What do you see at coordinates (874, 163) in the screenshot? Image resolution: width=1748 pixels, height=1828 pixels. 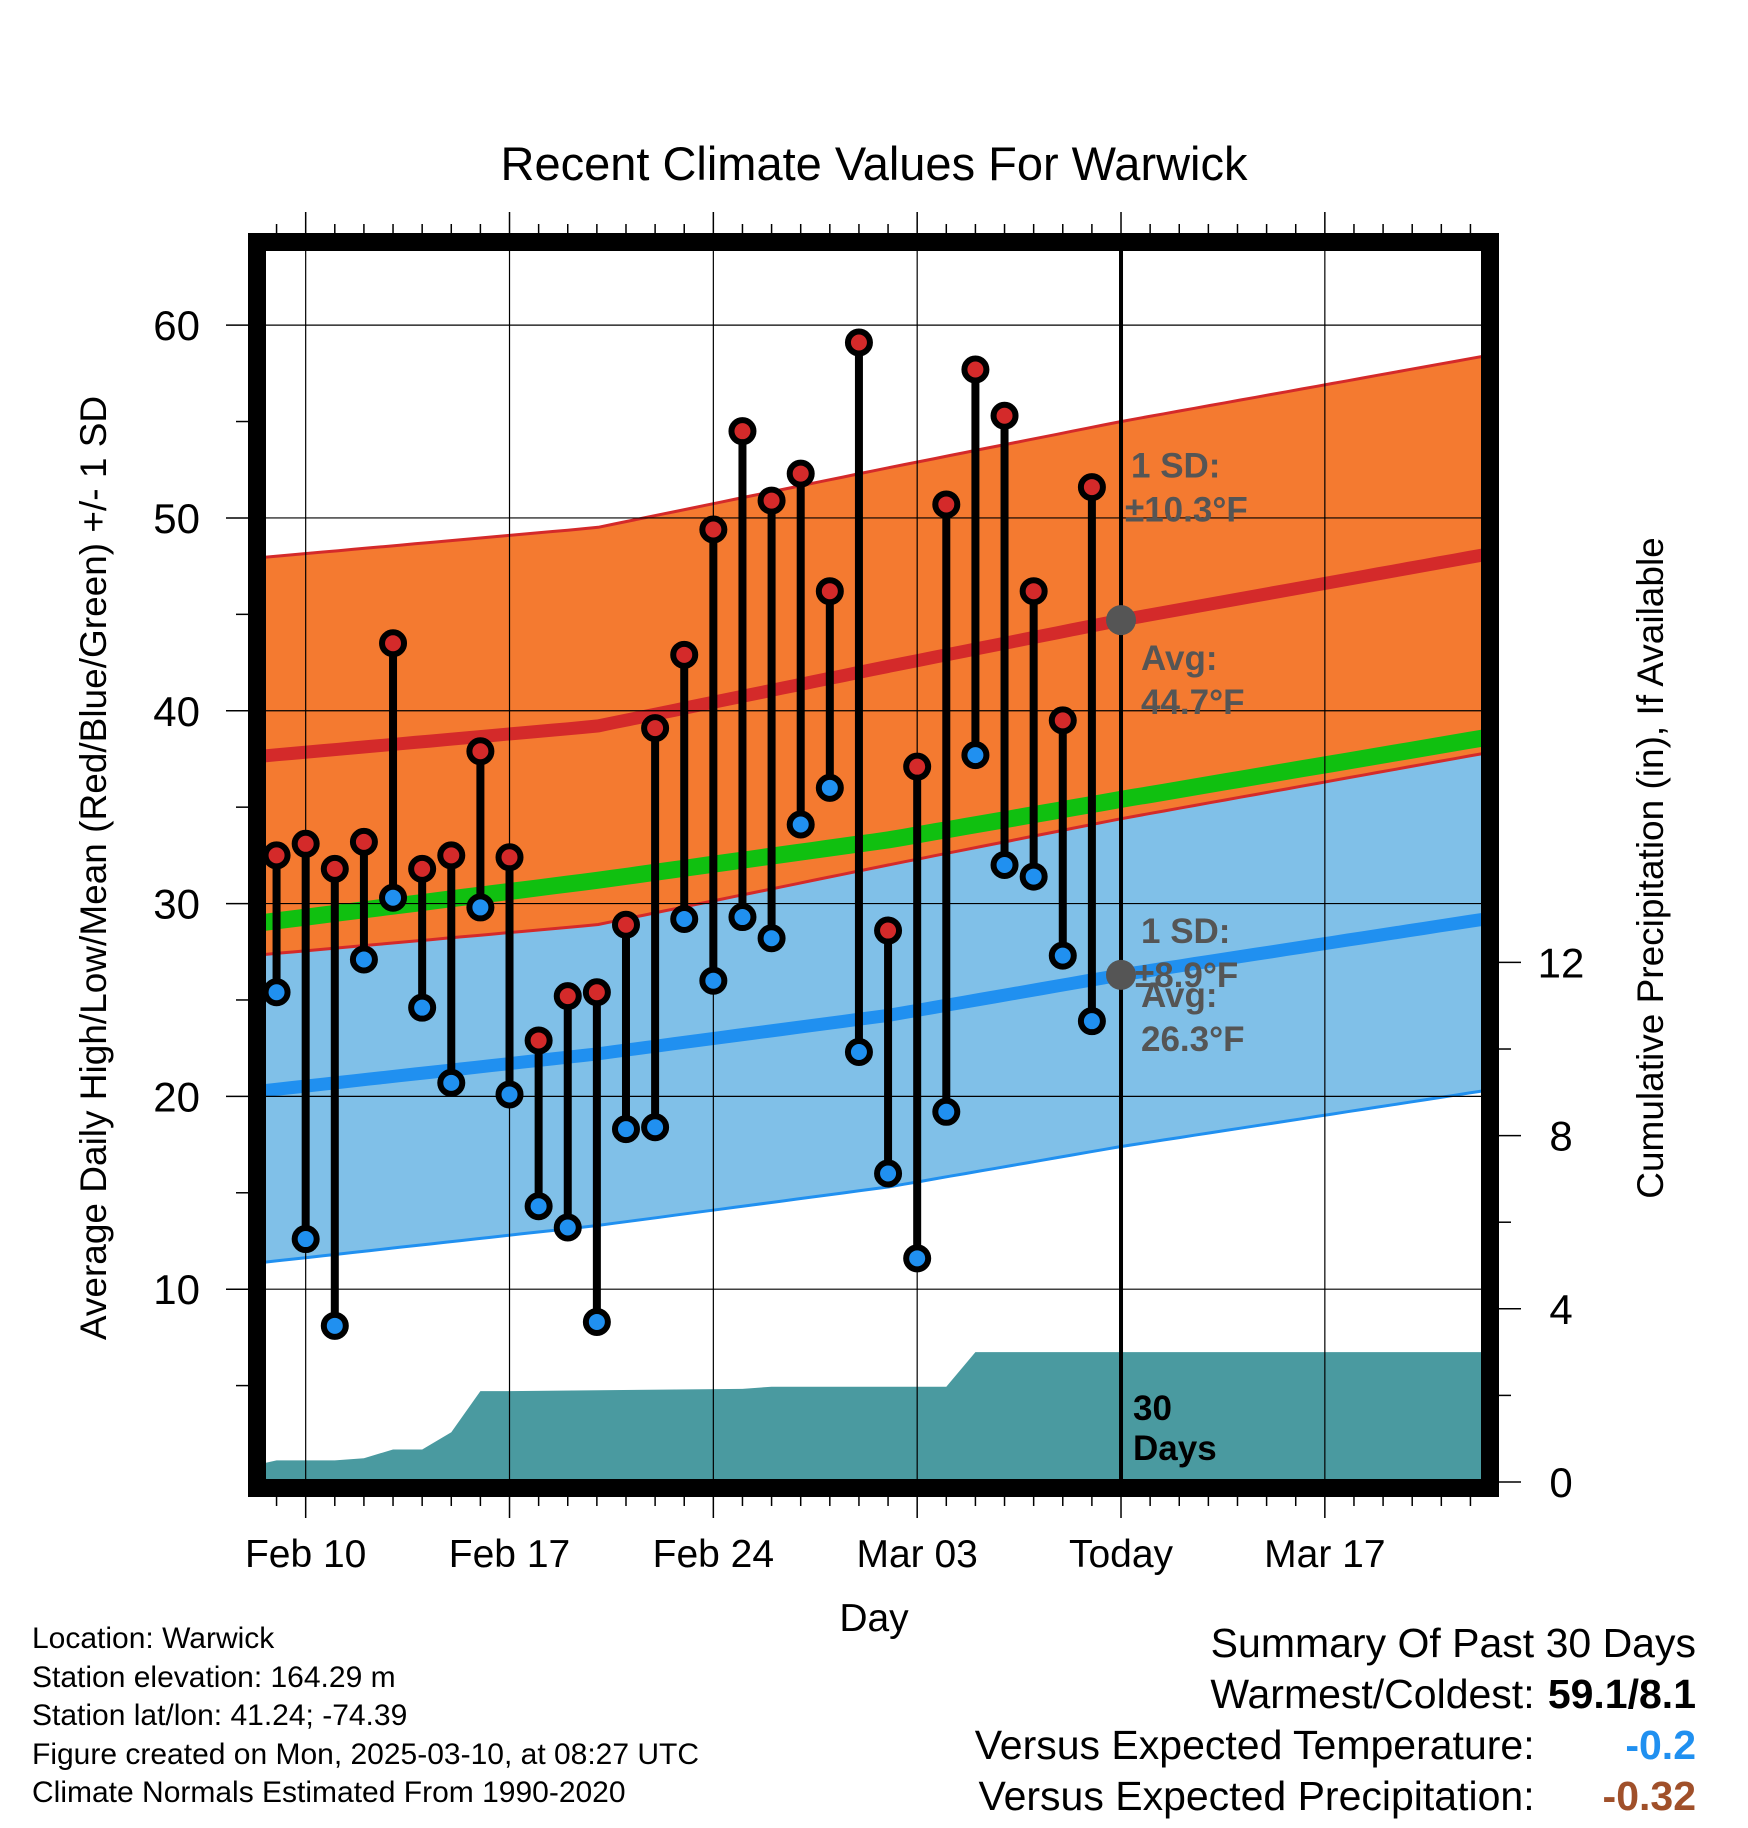 I see `chart-title: Recent Climate Values For Warwick` at bounding box center [874, 163].